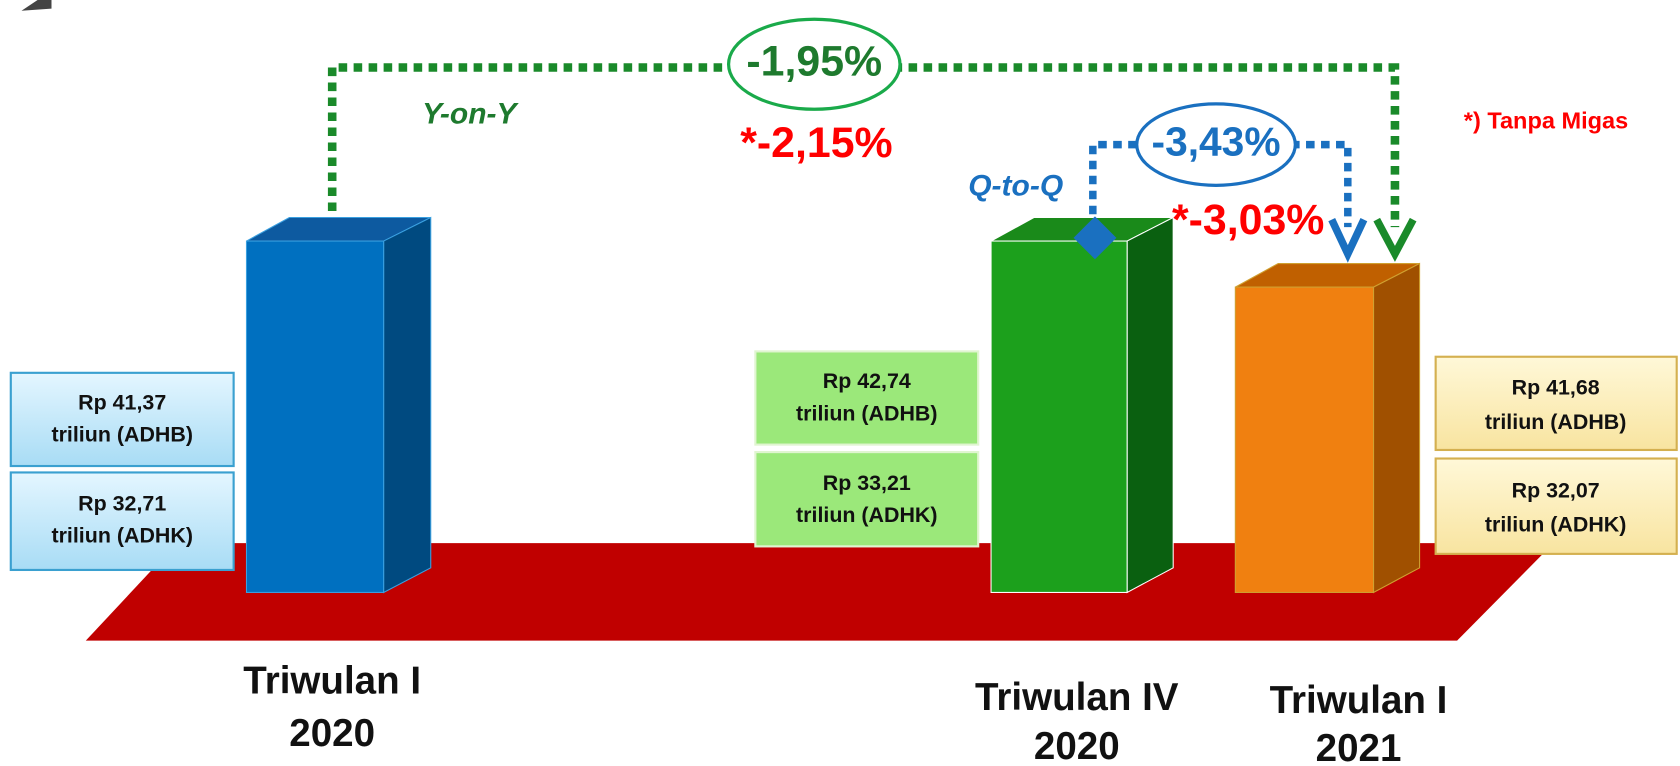 The height and width of the screenshot is (766, 1680). What do you see at coordinates (867, 483) in the screenshot?
I see `box-text: Rp 33,21` at bounding box center [867, 483].